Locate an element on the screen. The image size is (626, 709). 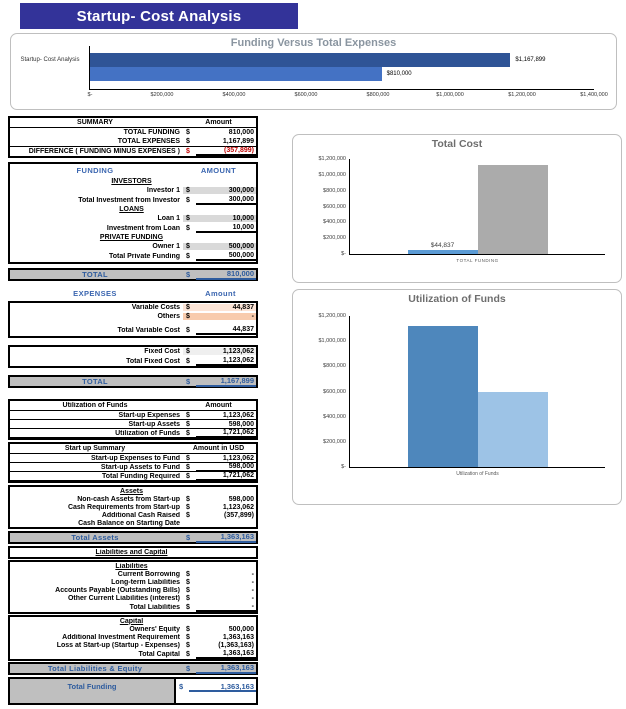
table-row: Total Capital $ 1,363,163 is located at coordinates (133, 654).